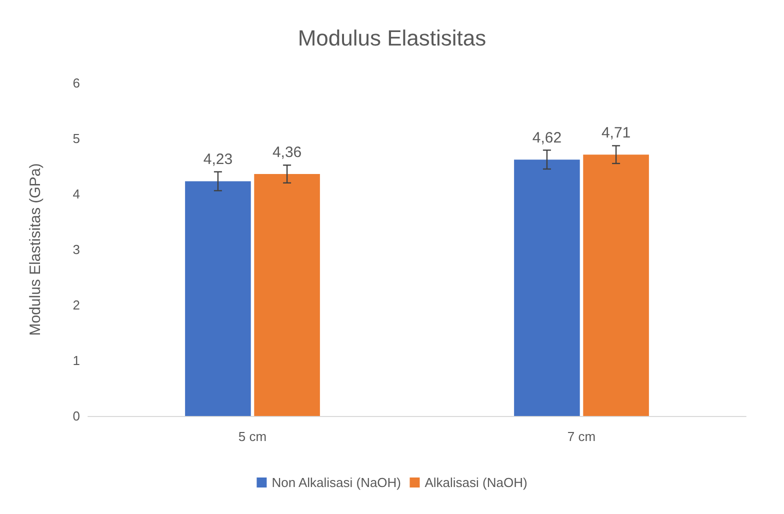 Image resolution: width=784 pixels, height=514 pixels. I want to click on data-label: 4,36, so click(287, 153).